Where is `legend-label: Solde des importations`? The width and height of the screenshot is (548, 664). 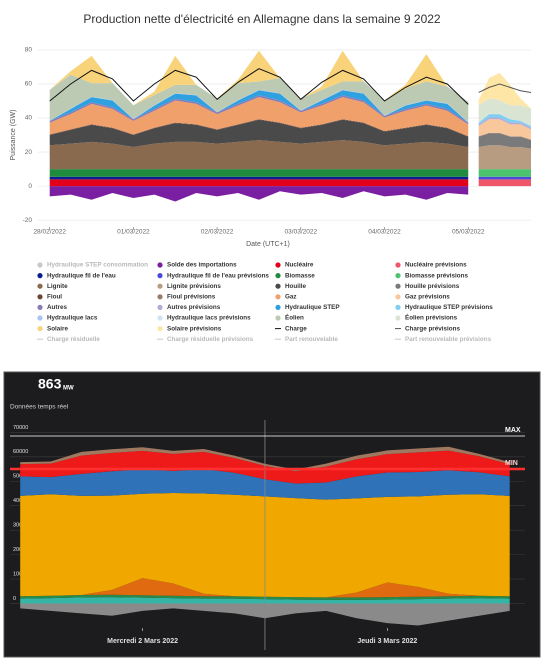 legend-label: Solde des importations is located at coordinates (202, 265).